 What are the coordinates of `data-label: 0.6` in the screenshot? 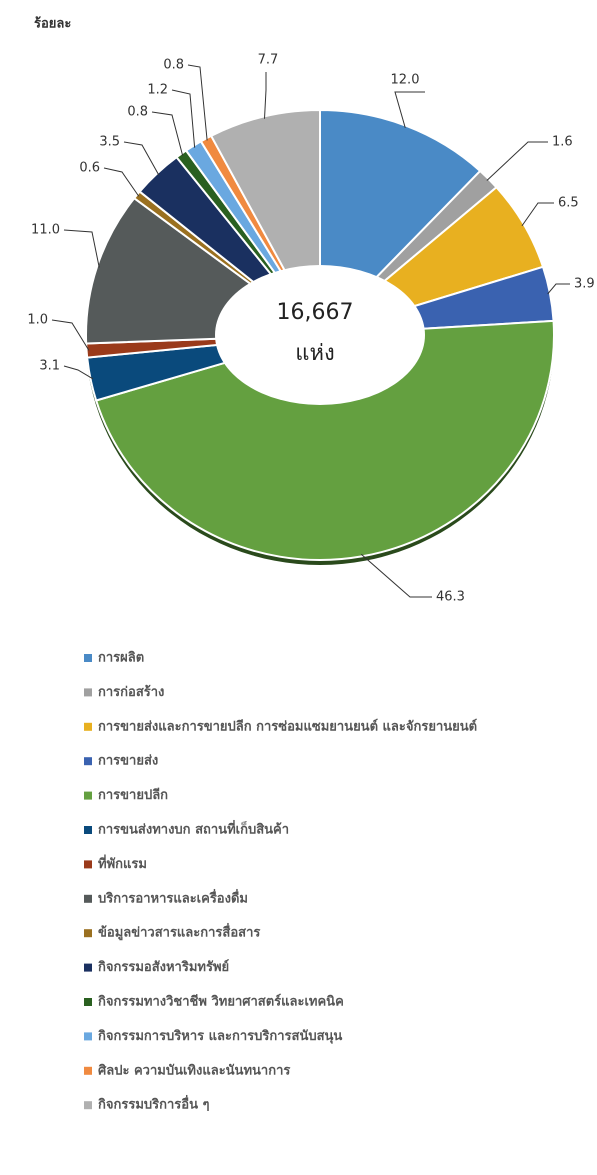 It's located at (89, 168).